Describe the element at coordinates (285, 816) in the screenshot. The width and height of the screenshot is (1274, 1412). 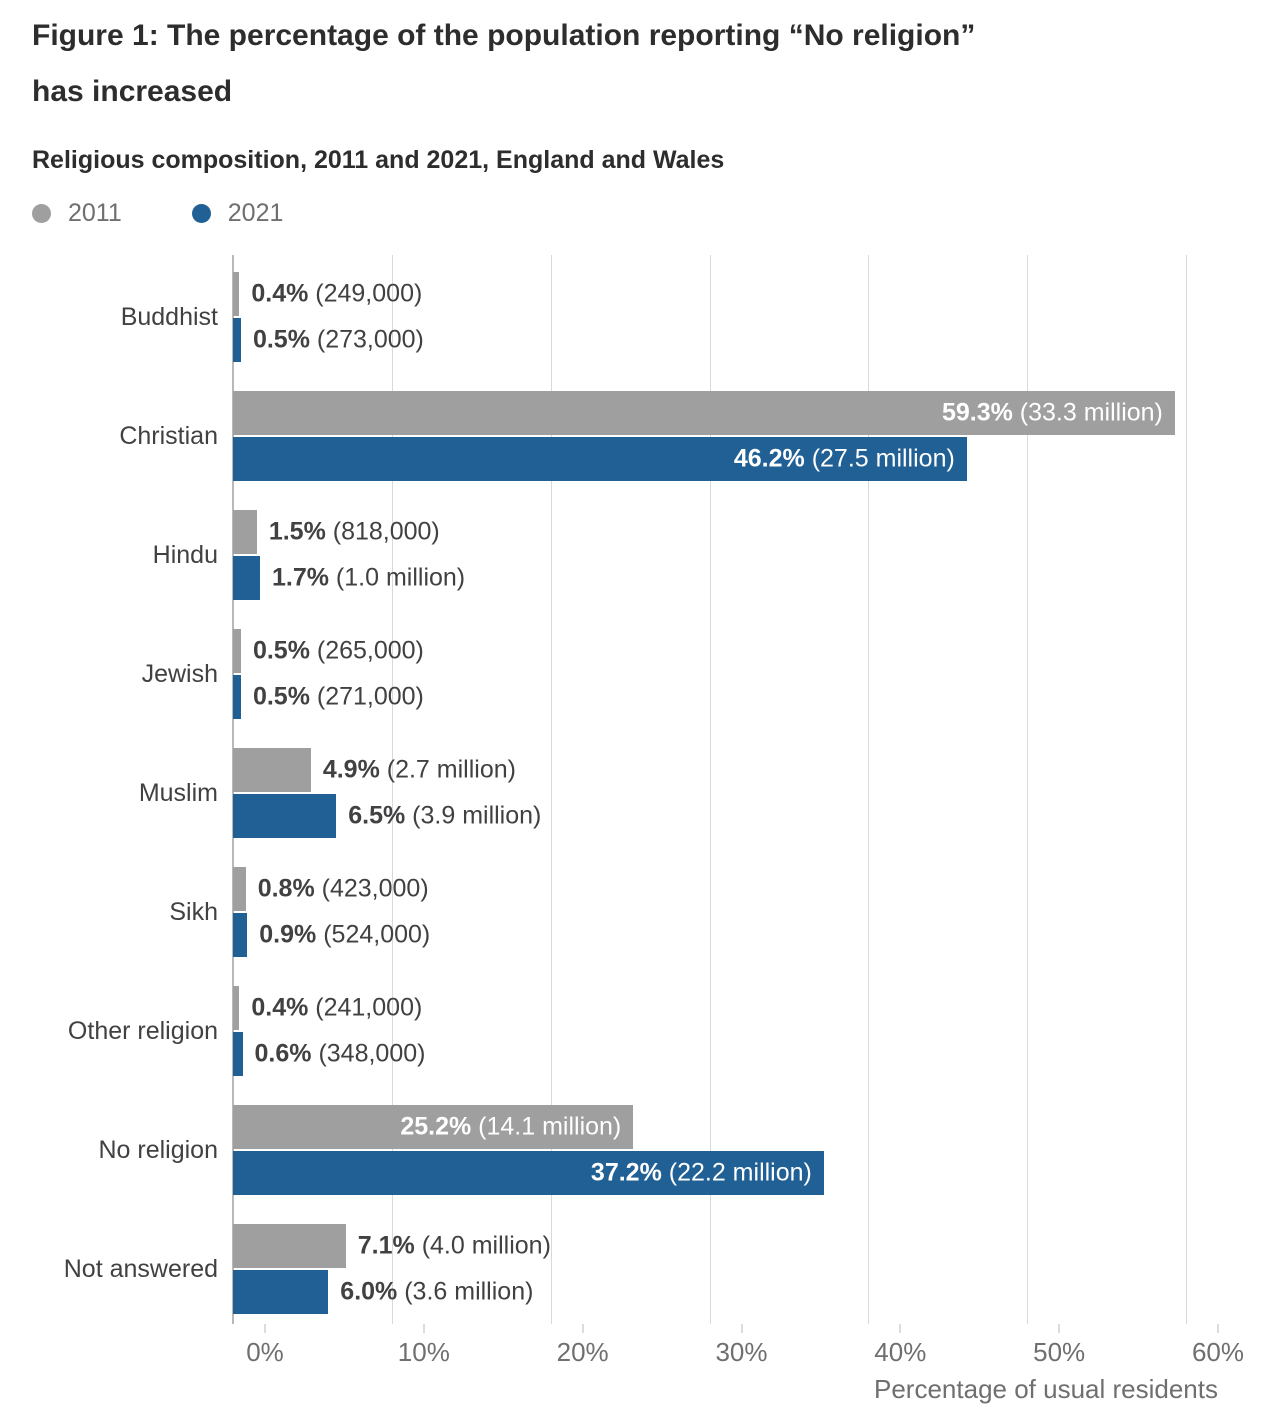
I see `bar-2021-muslim` at that location.